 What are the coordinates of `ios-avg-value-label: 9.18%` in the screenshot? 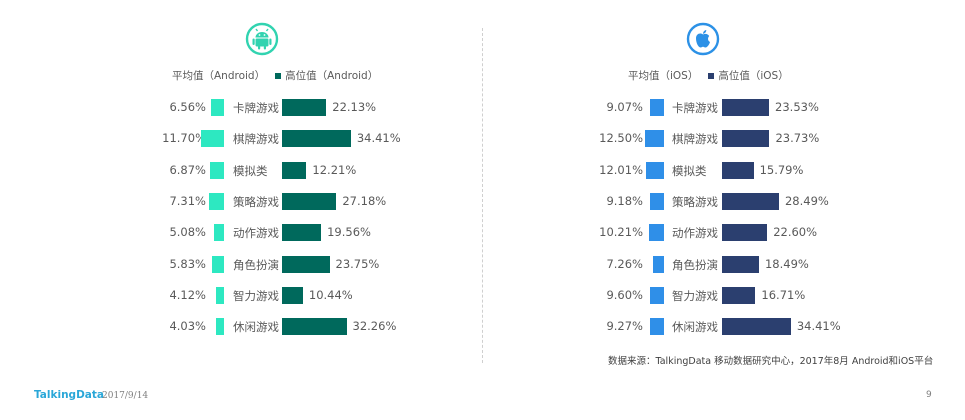 It's located at (624, 200).